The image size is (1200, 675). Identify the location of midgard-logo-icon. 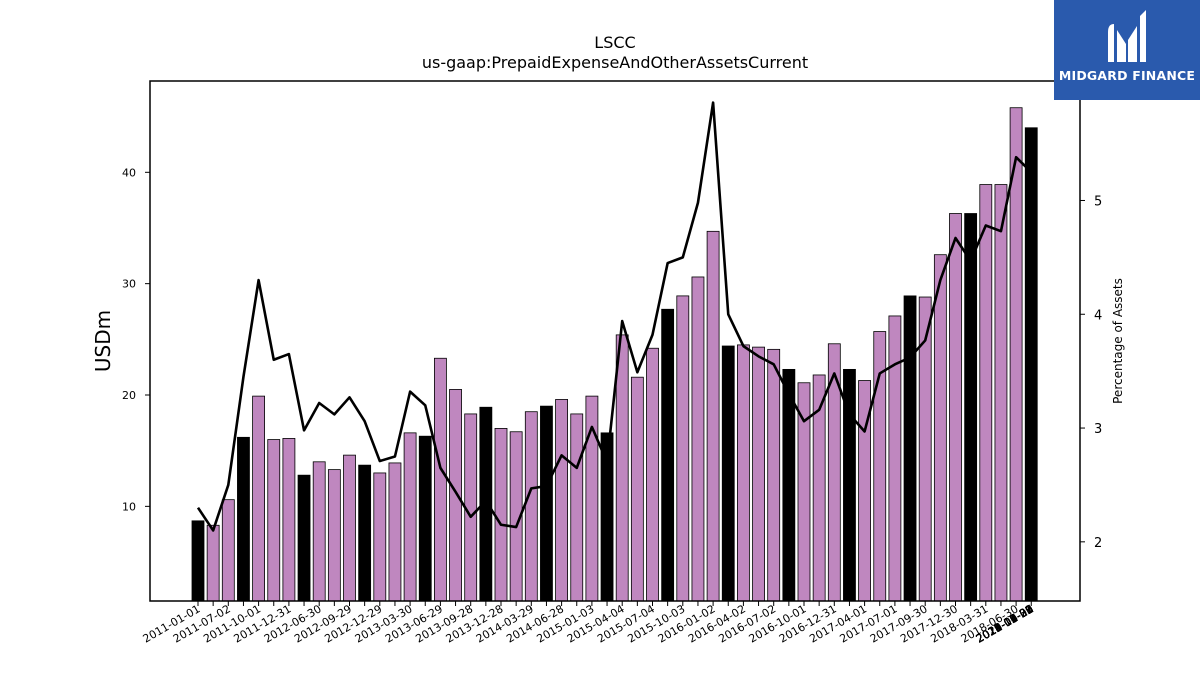
(1127, 36).